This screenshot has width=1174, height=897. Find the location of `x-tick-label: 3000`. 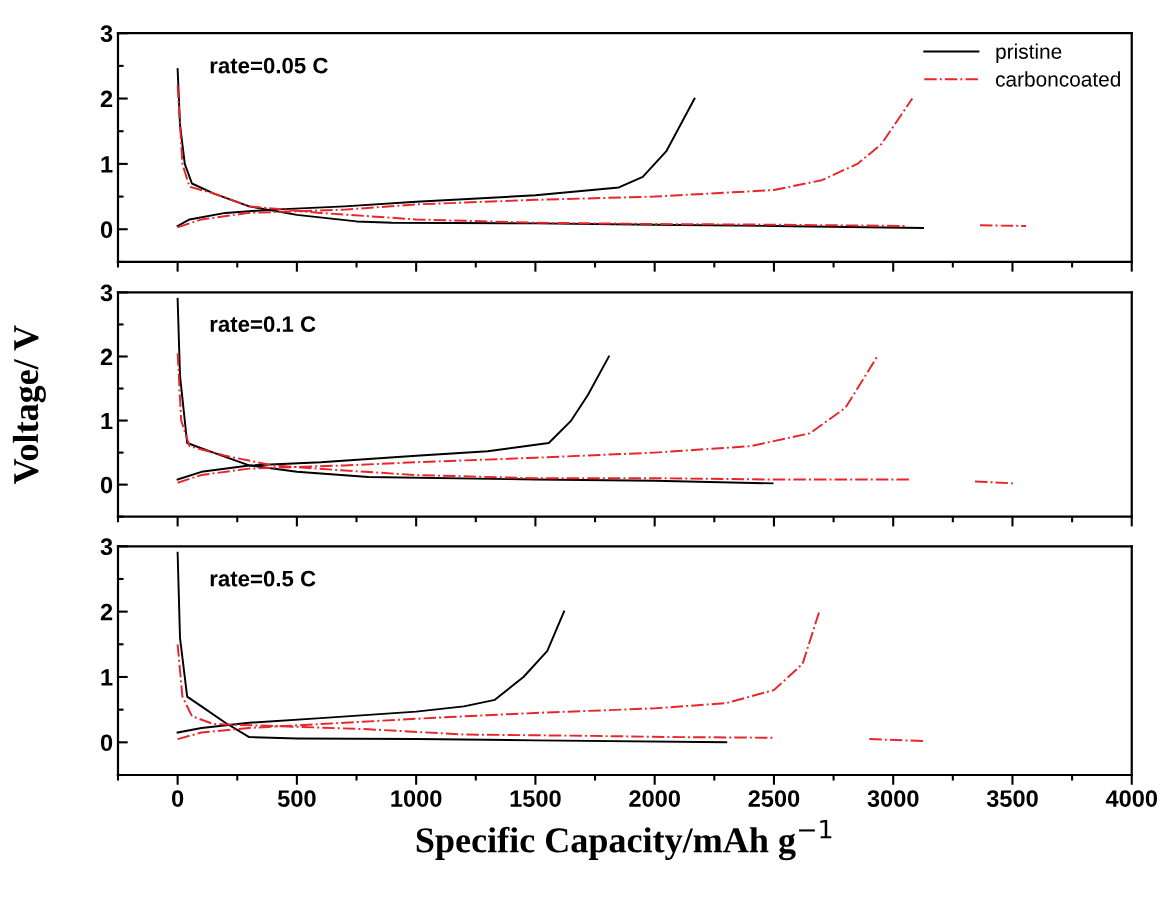

x-tick-label: 3000 is located at coordinates (893, 798).